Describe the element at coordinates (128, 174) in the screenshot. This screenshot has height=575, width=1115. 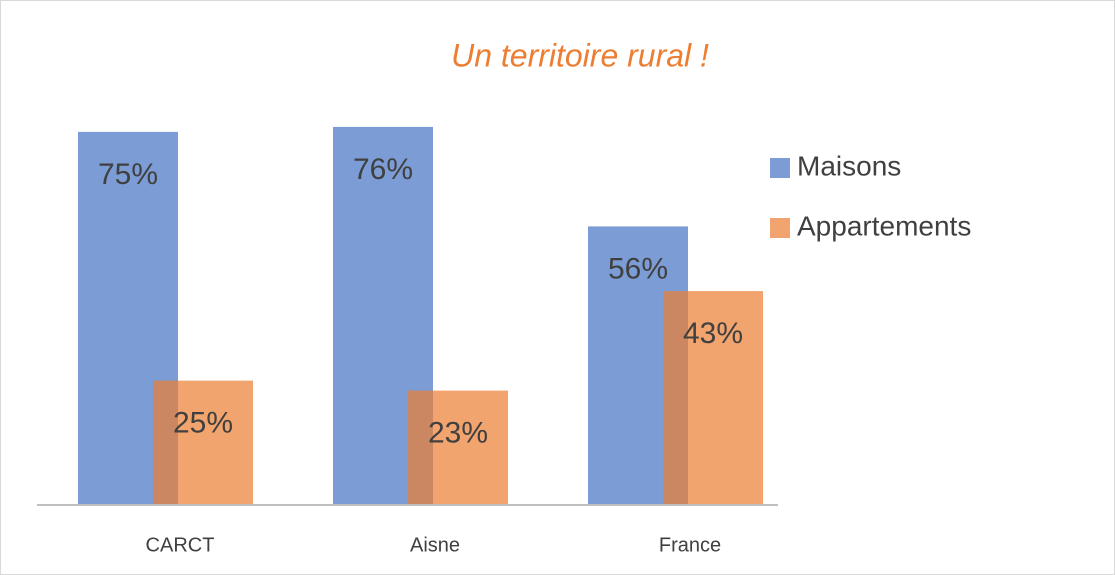
I see `data-label: 75%` at that location.